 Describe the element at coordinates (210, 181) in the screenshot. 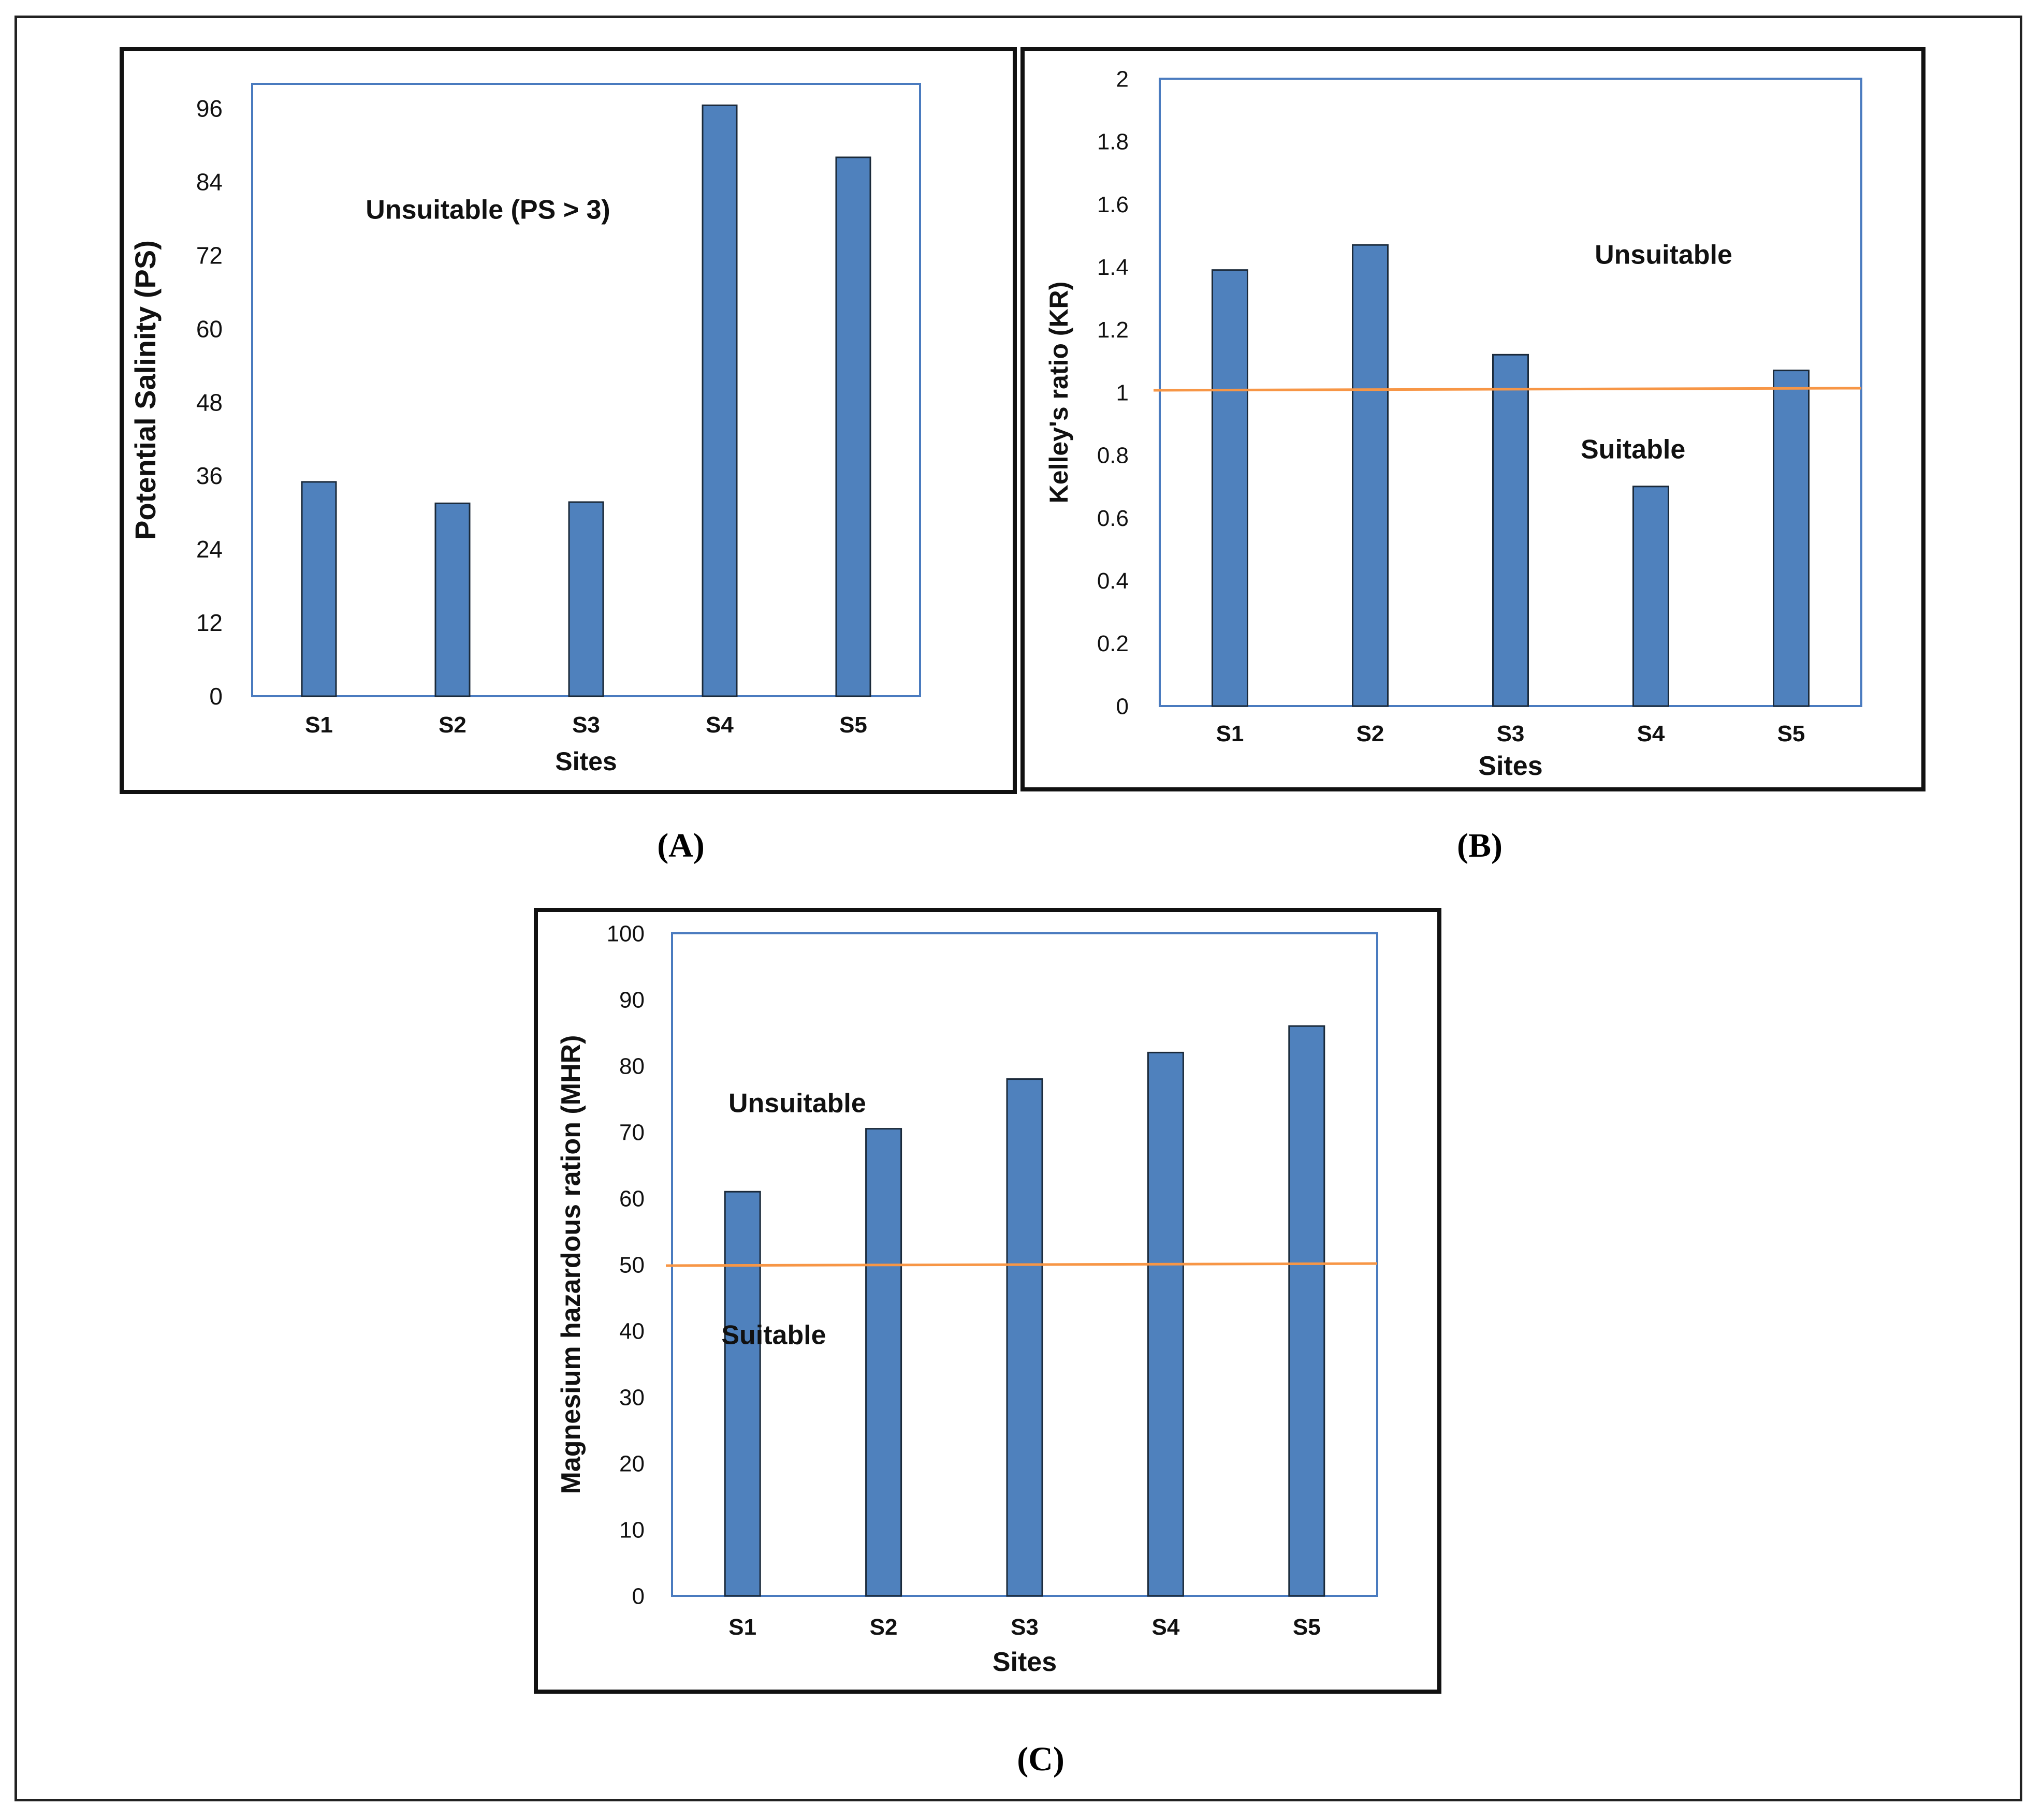

I see `y-tick-label: 84` at that location.